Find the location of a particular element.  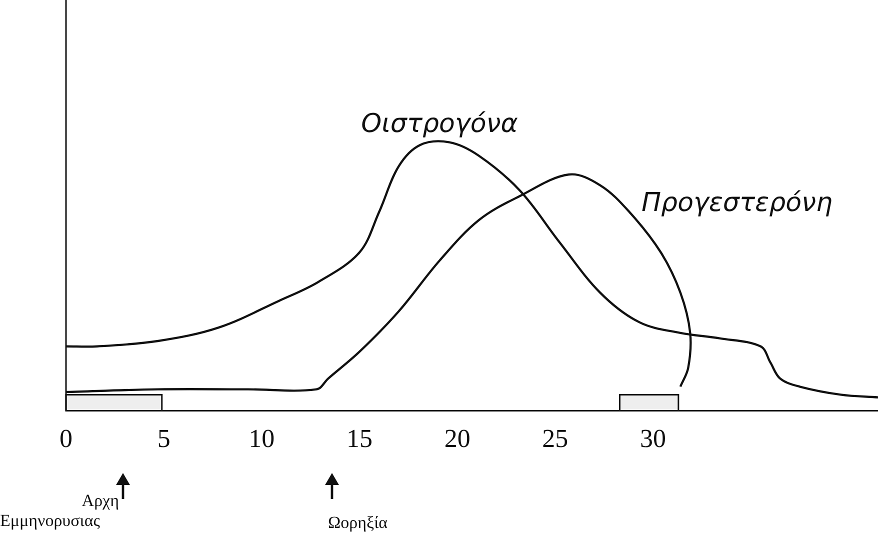

x-tick-label: 0 is located at coordinates (66, 439).